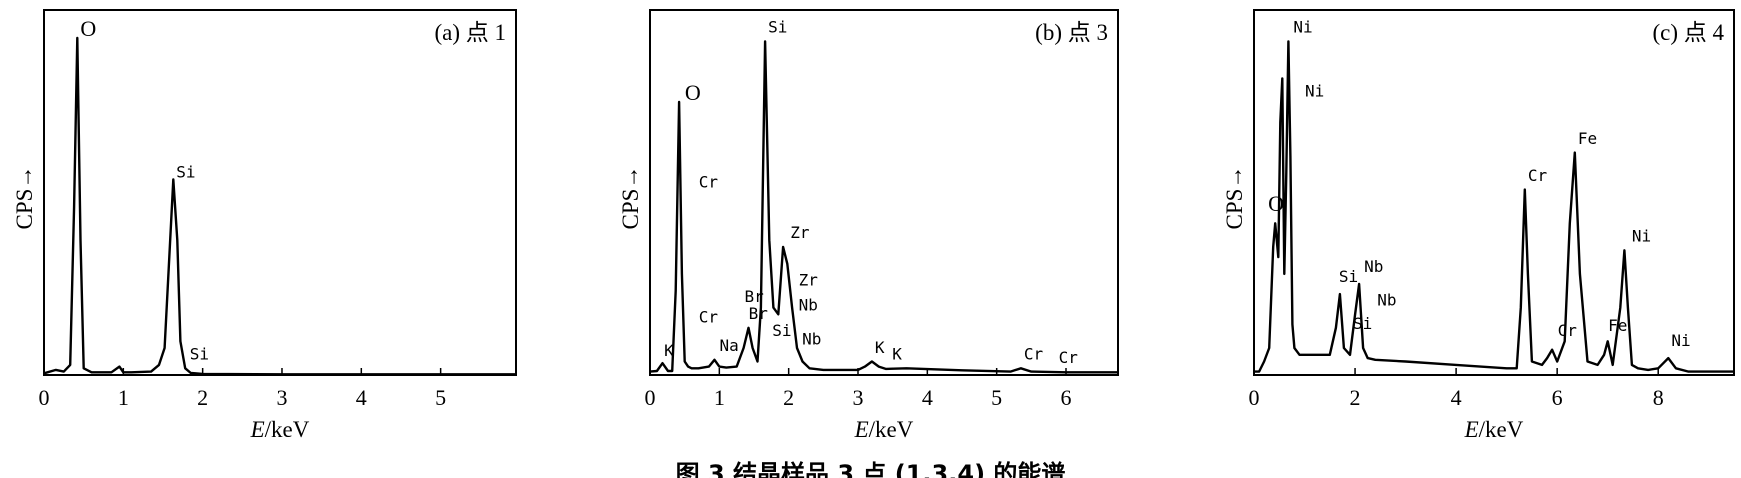 The image size is (1741, 478). I want to click on x-tick-label: 8, so click(1658, 397).